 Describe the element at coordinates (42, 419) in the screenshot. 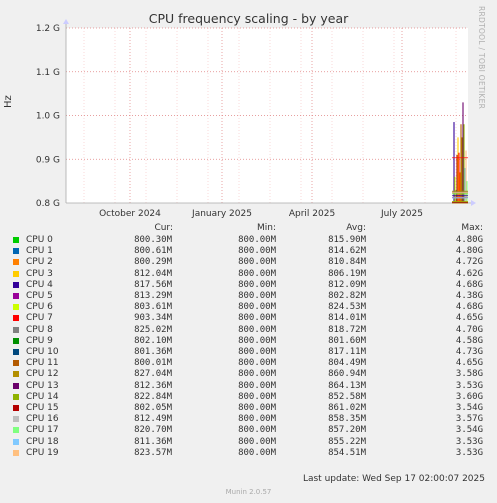

I see `legend-series-name: CPU 16` at that location.